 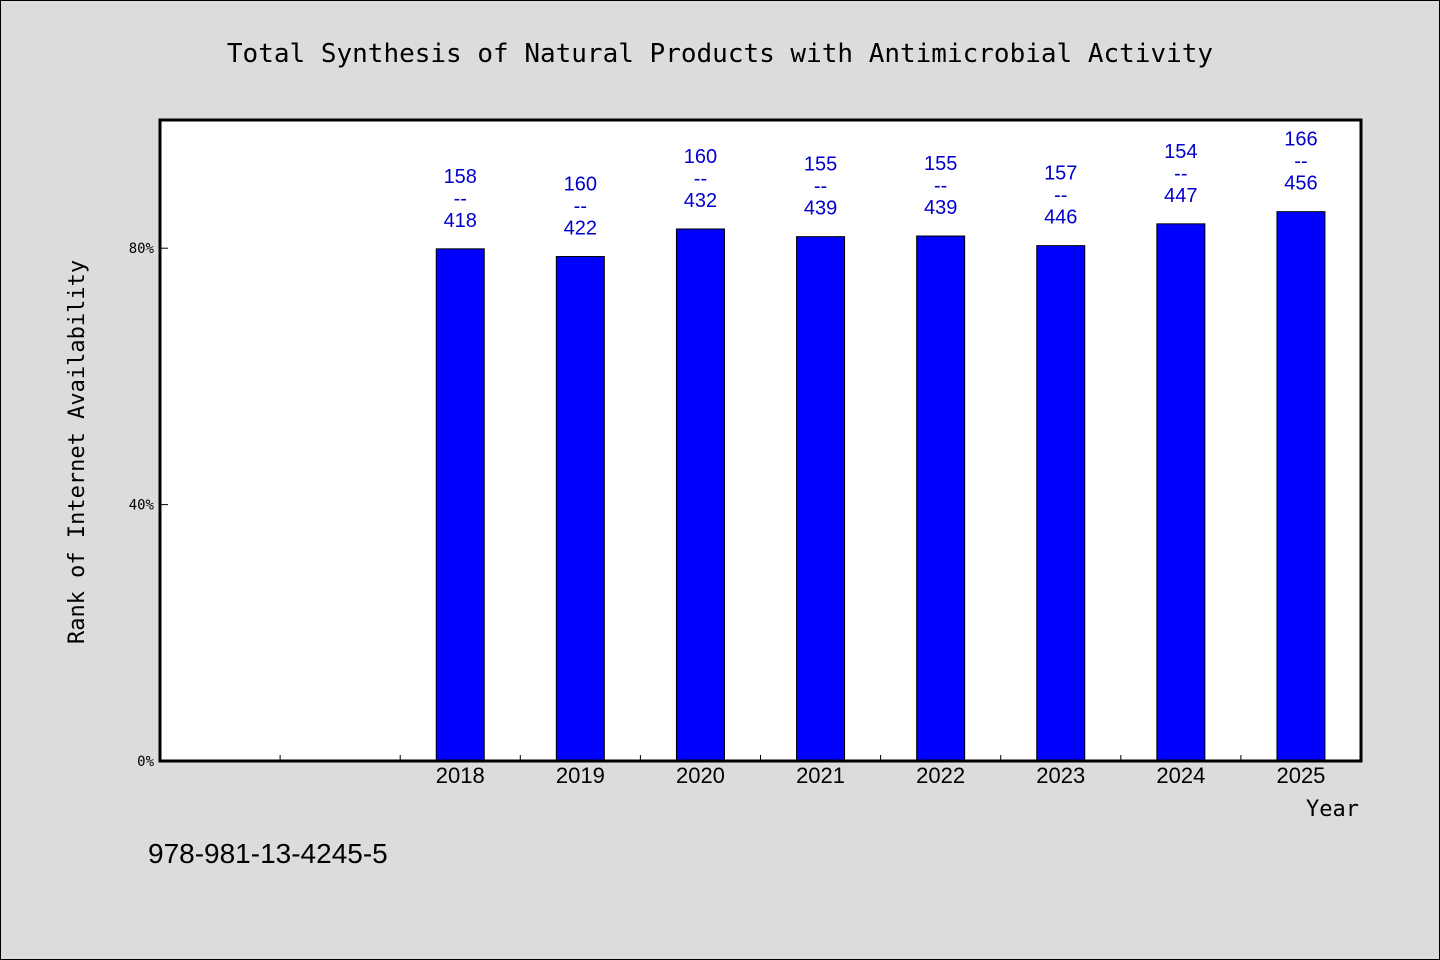 I want to click on x-axis-title: Year, so click(x=1332, y=809).